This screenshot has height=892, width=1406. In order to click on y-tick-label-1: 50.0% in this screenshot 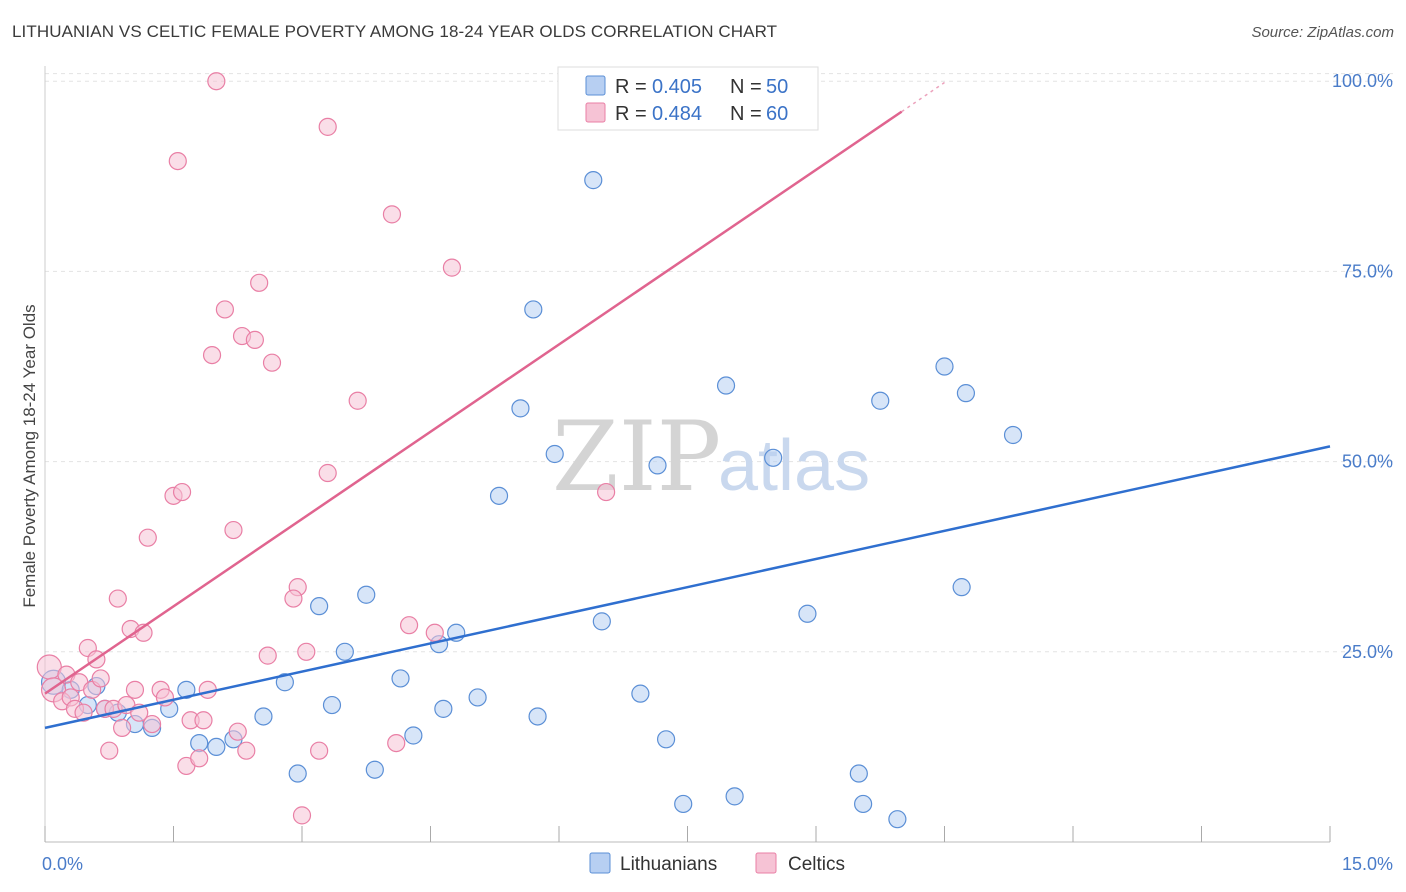, I will do `click(1367, 462)`.